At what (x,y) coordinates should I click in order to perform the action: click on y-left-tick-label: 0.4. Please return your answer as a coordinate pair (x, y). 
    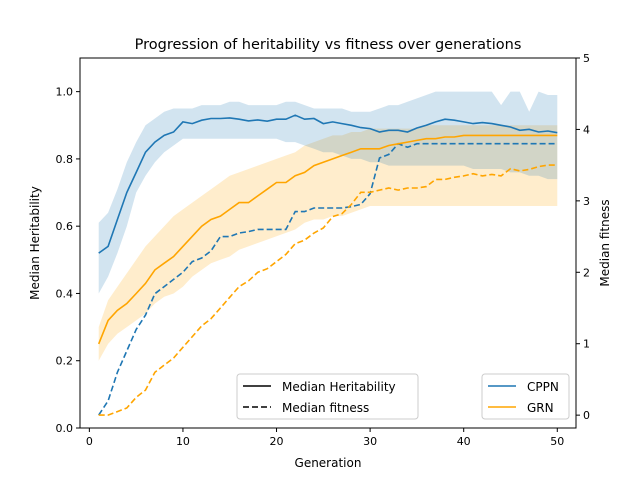
    Looking at the image, I should click on (65, 293).